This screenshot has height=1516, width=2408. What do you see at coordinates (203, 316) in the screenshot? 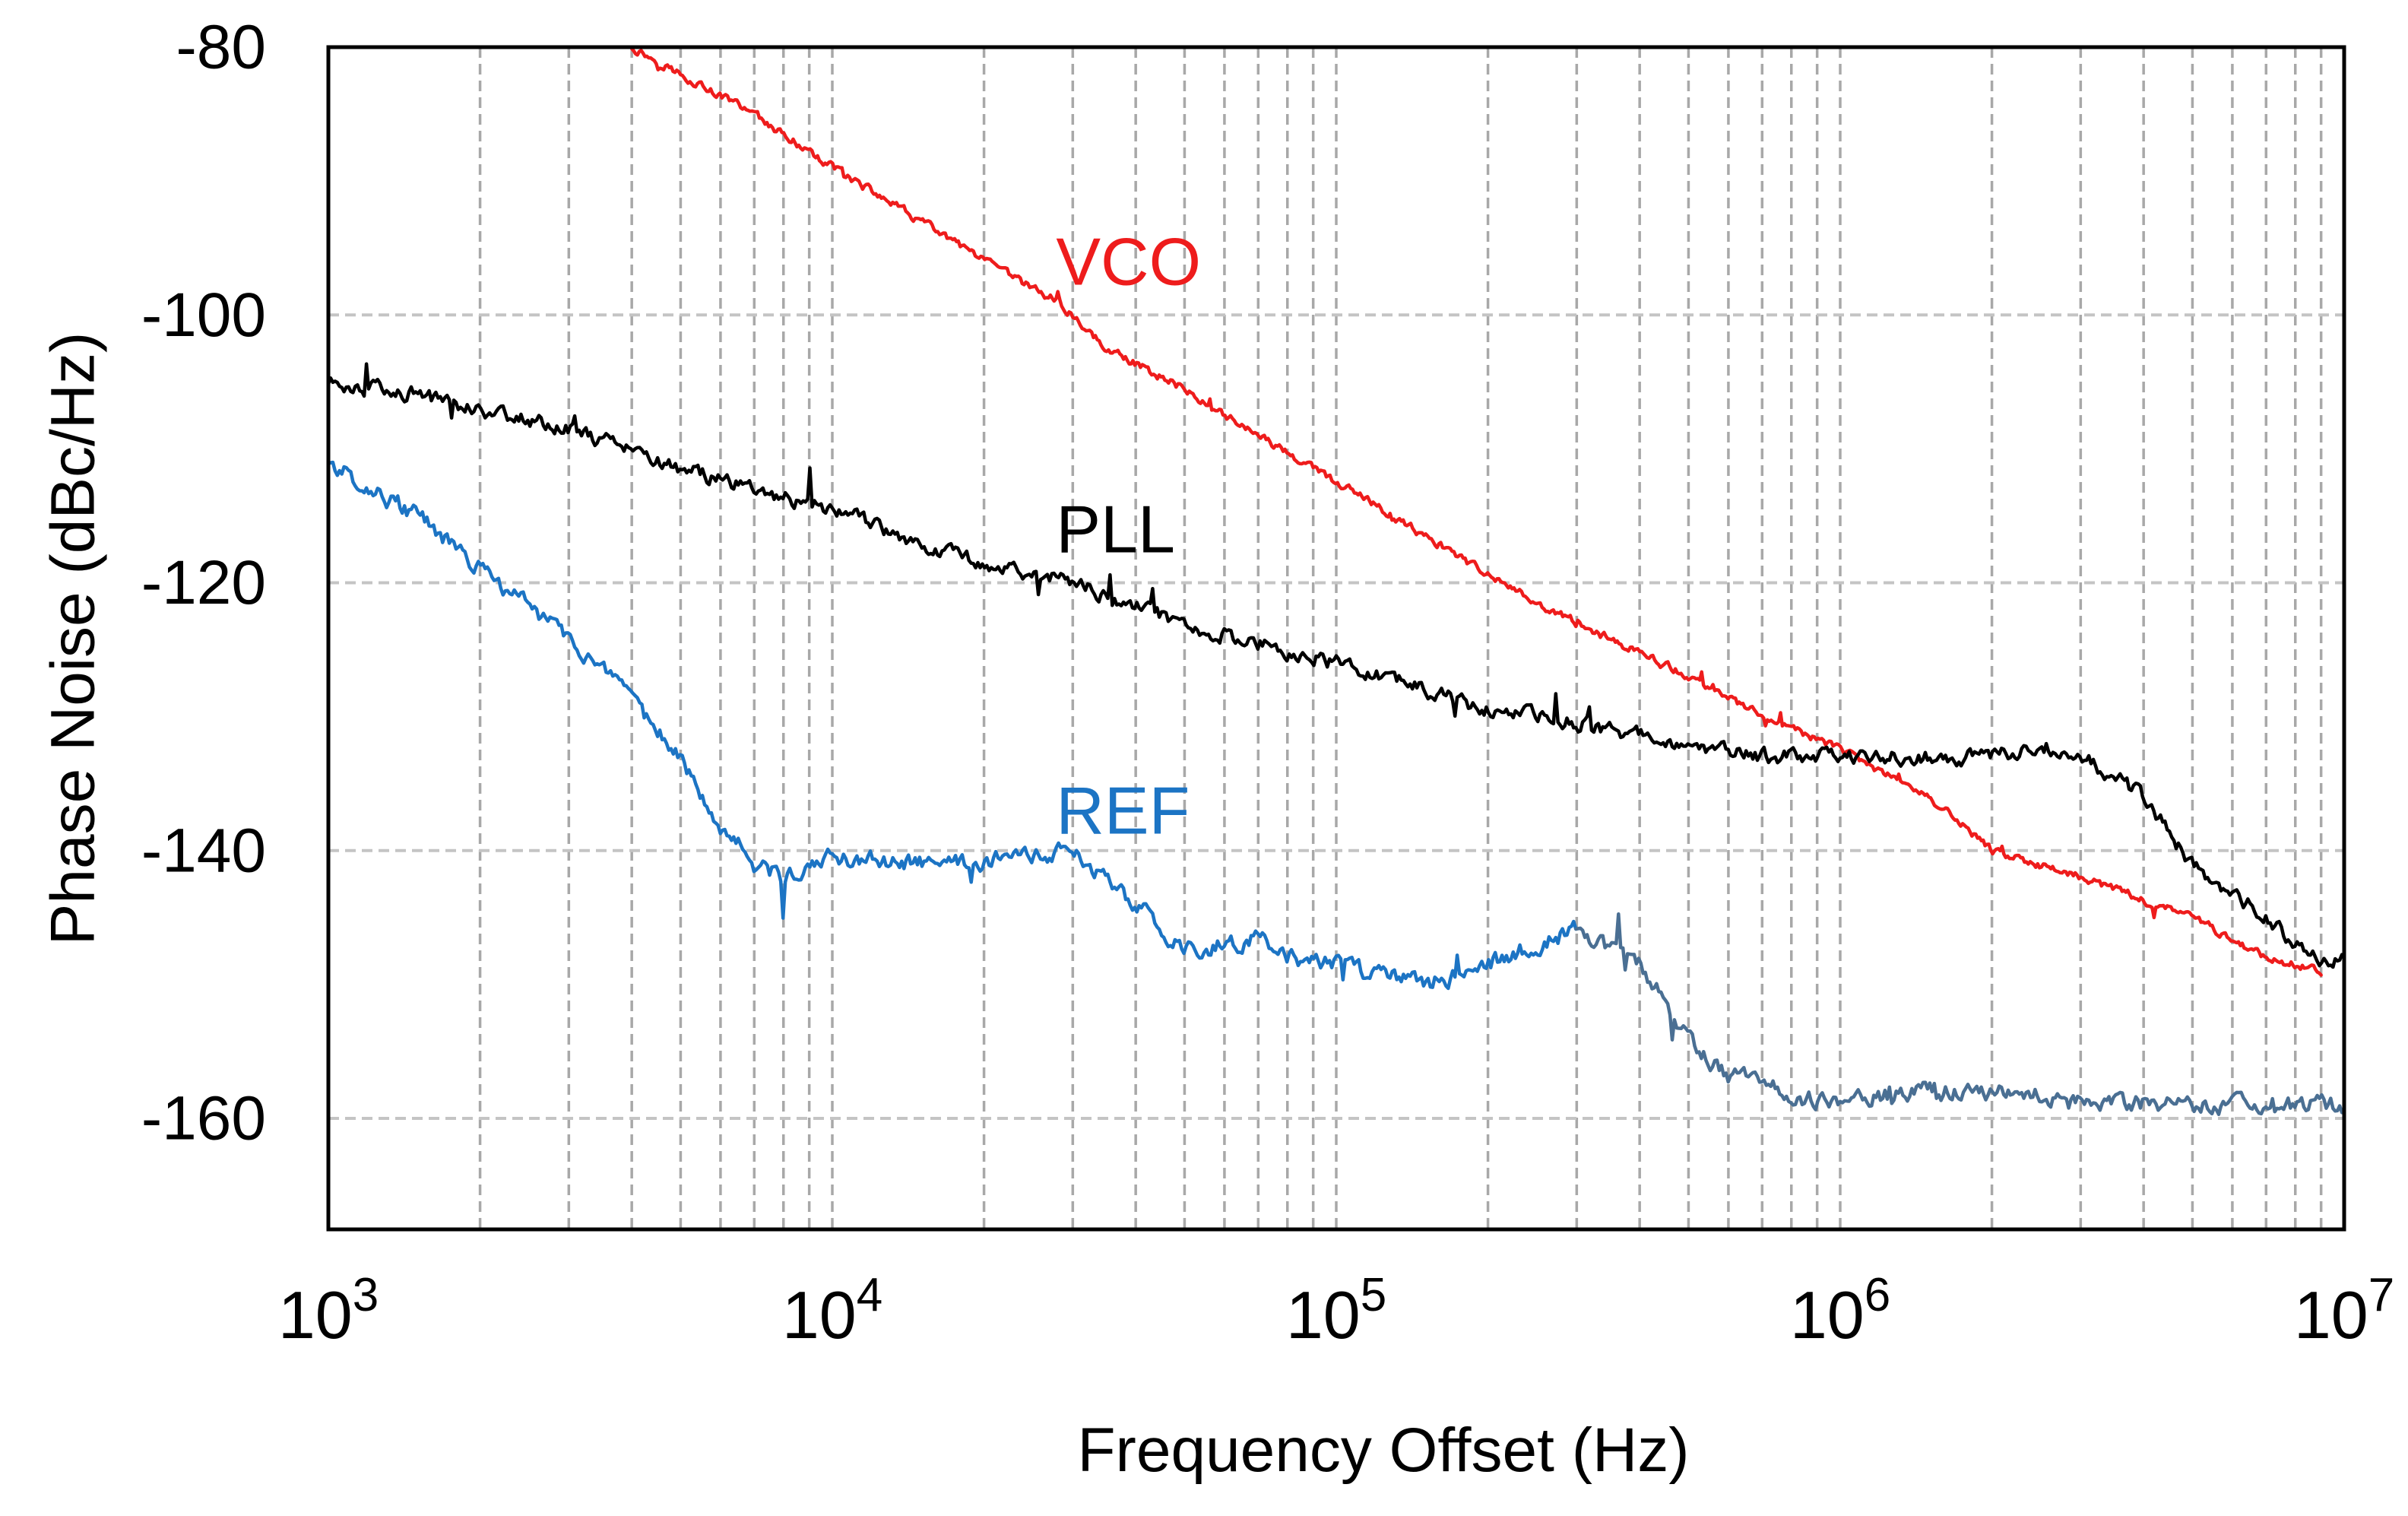
I see `y-tick-label: -100` at bounding box center [203, 316].